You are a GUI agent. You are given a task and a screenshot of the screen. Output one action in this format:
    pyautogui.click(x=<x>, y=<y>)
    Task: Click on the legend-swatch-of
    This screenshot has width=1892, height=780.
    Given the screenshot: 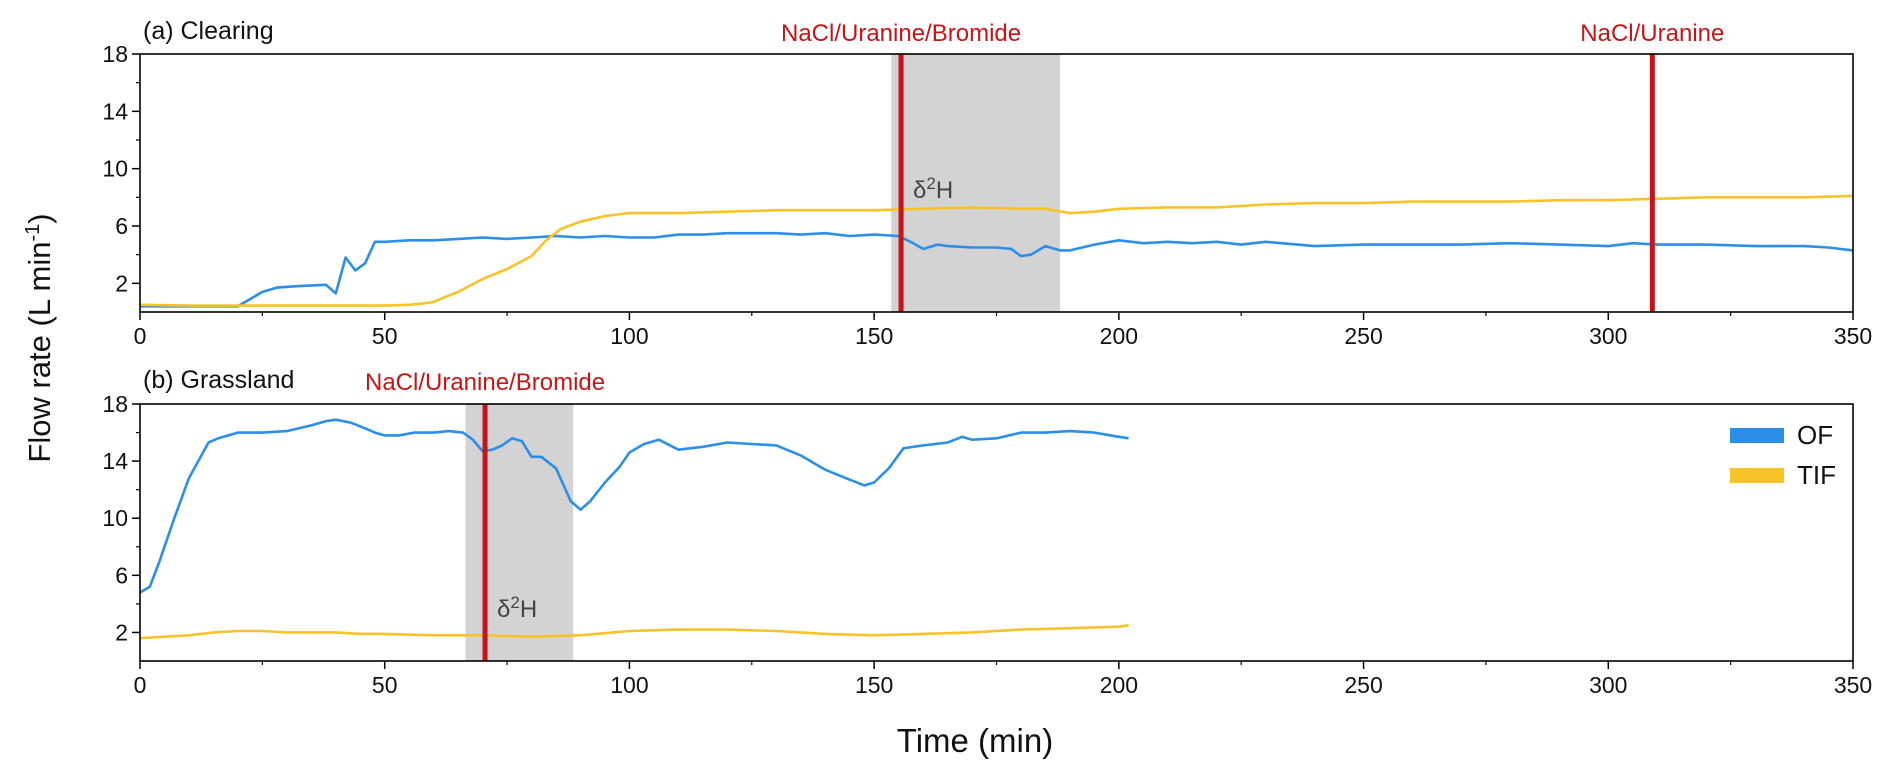 What is the action you would take?
    pyautogui.click(x=1757, y=435)
    